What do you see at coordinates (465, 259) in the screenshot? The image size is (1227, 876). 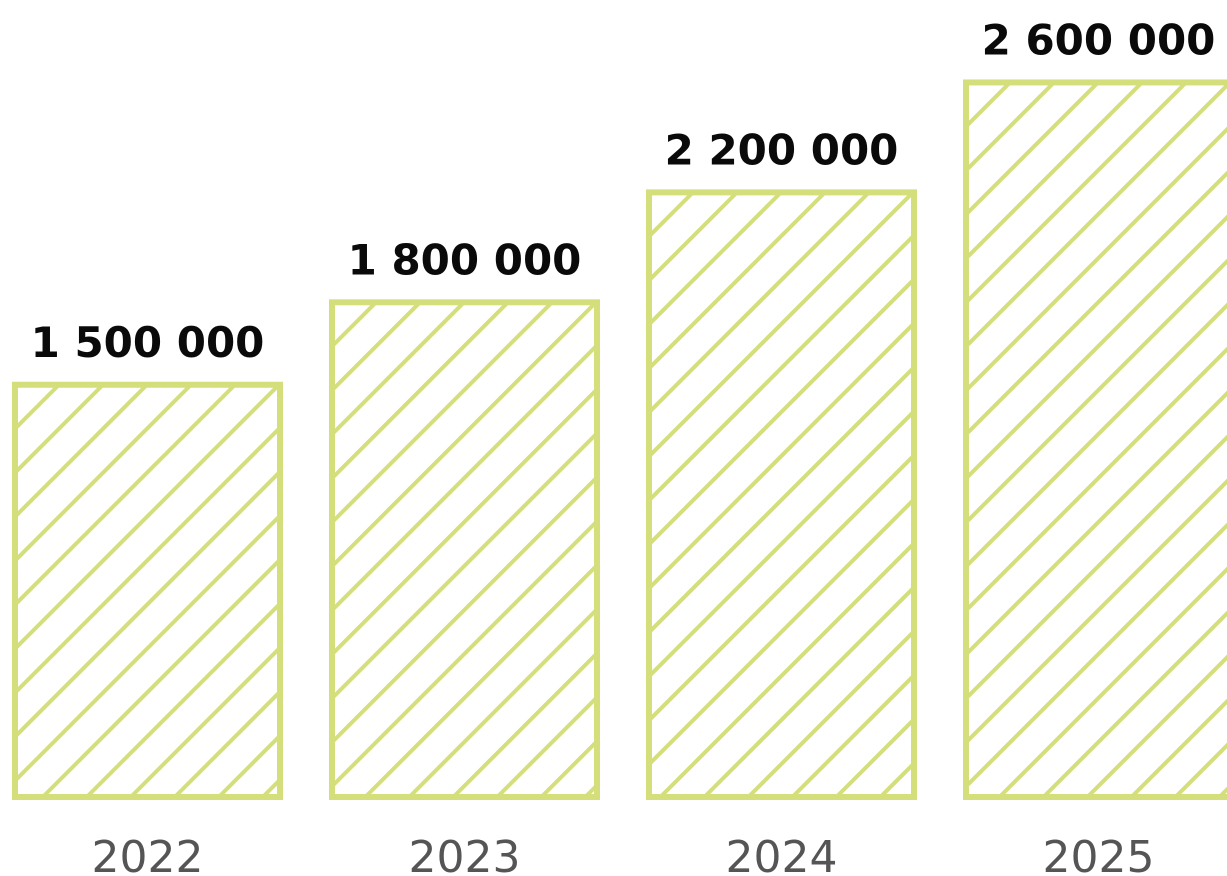 I see `value-label-2023: 1 800 000` at bounding box center [465, 259].